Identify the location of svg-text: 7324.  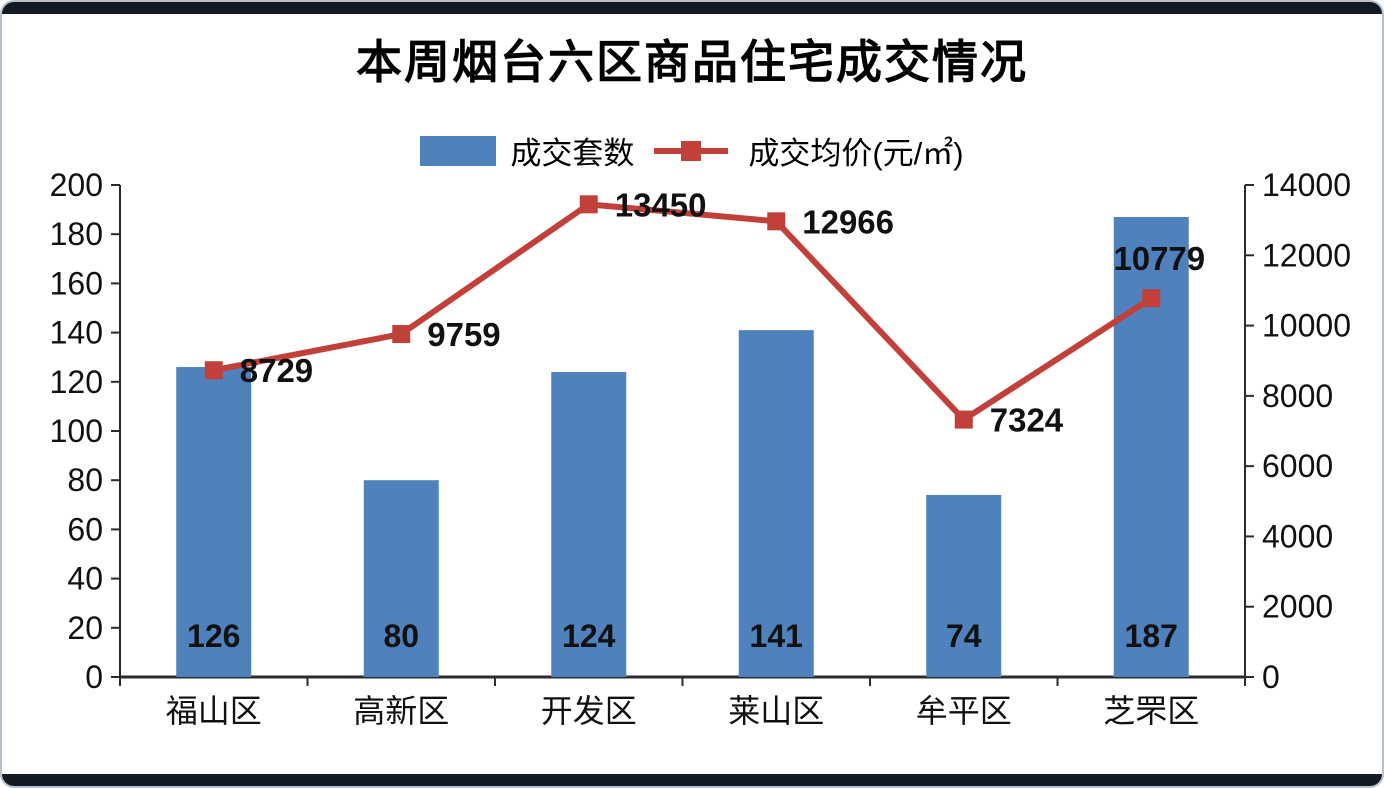
(1027, 420).